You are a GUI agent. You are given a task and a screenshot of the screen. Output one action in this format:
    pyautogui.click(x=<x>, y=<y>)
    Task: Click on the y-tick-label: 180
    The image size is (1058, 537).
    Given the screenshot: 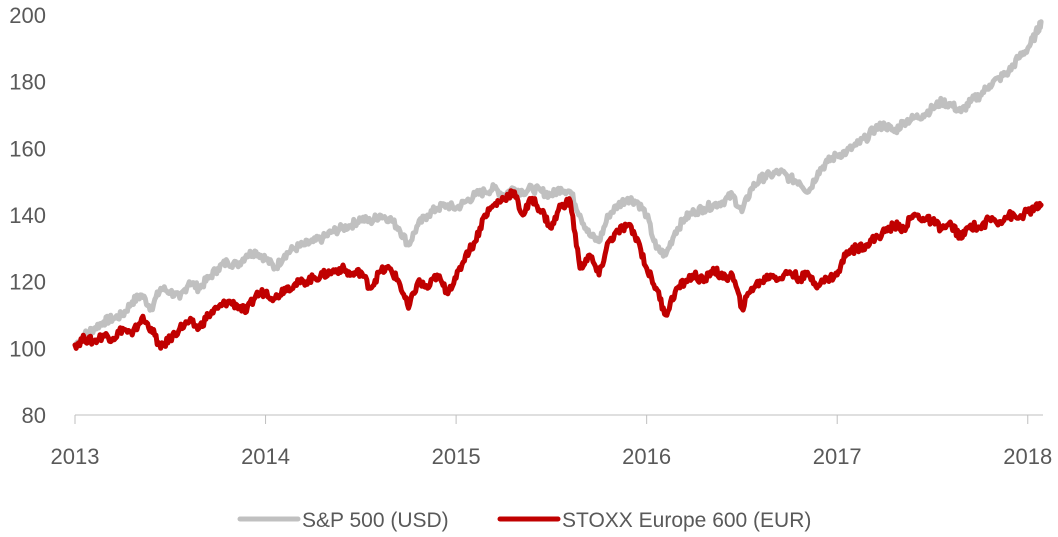 What is the action you would take?
    pyautogui.click(x=27, y=82)
    